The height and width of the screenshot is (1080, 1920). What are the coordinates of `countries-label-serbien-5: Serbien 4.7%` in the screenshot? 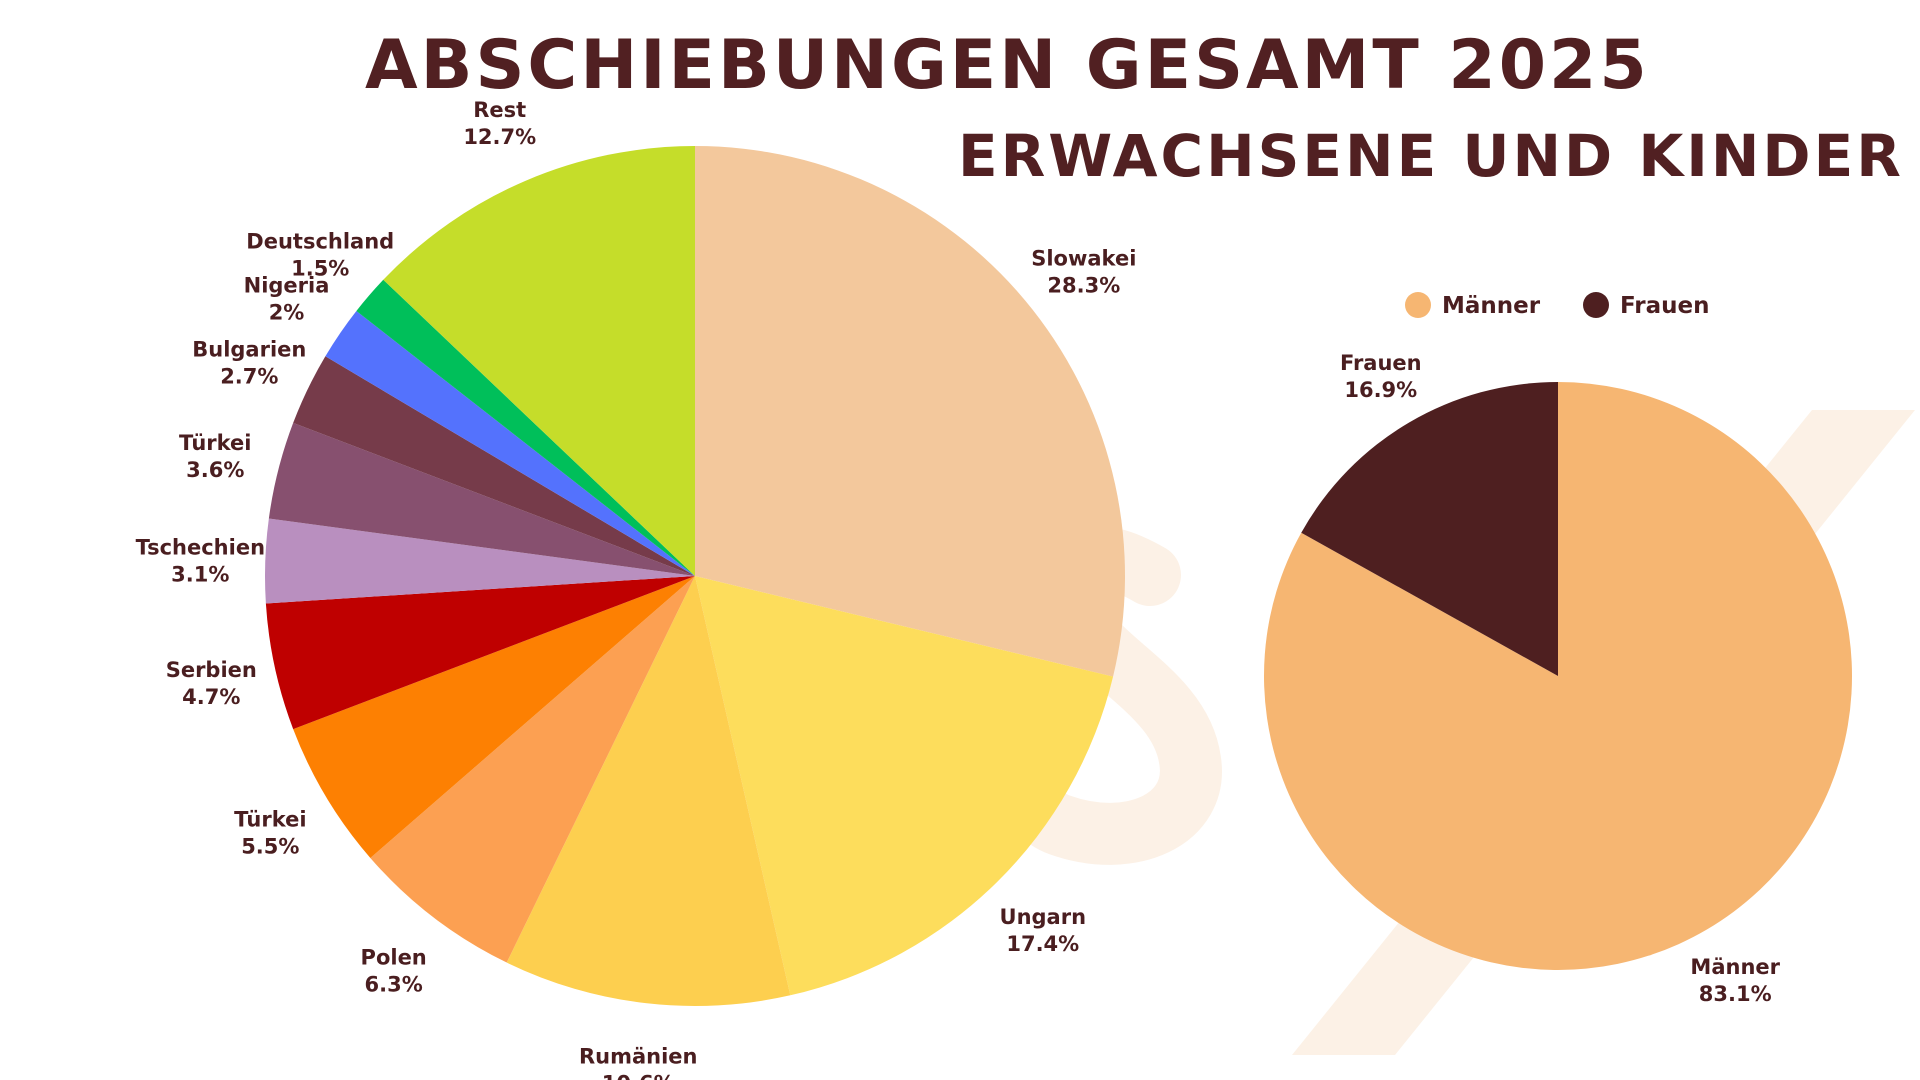 It's located at (211, 683).